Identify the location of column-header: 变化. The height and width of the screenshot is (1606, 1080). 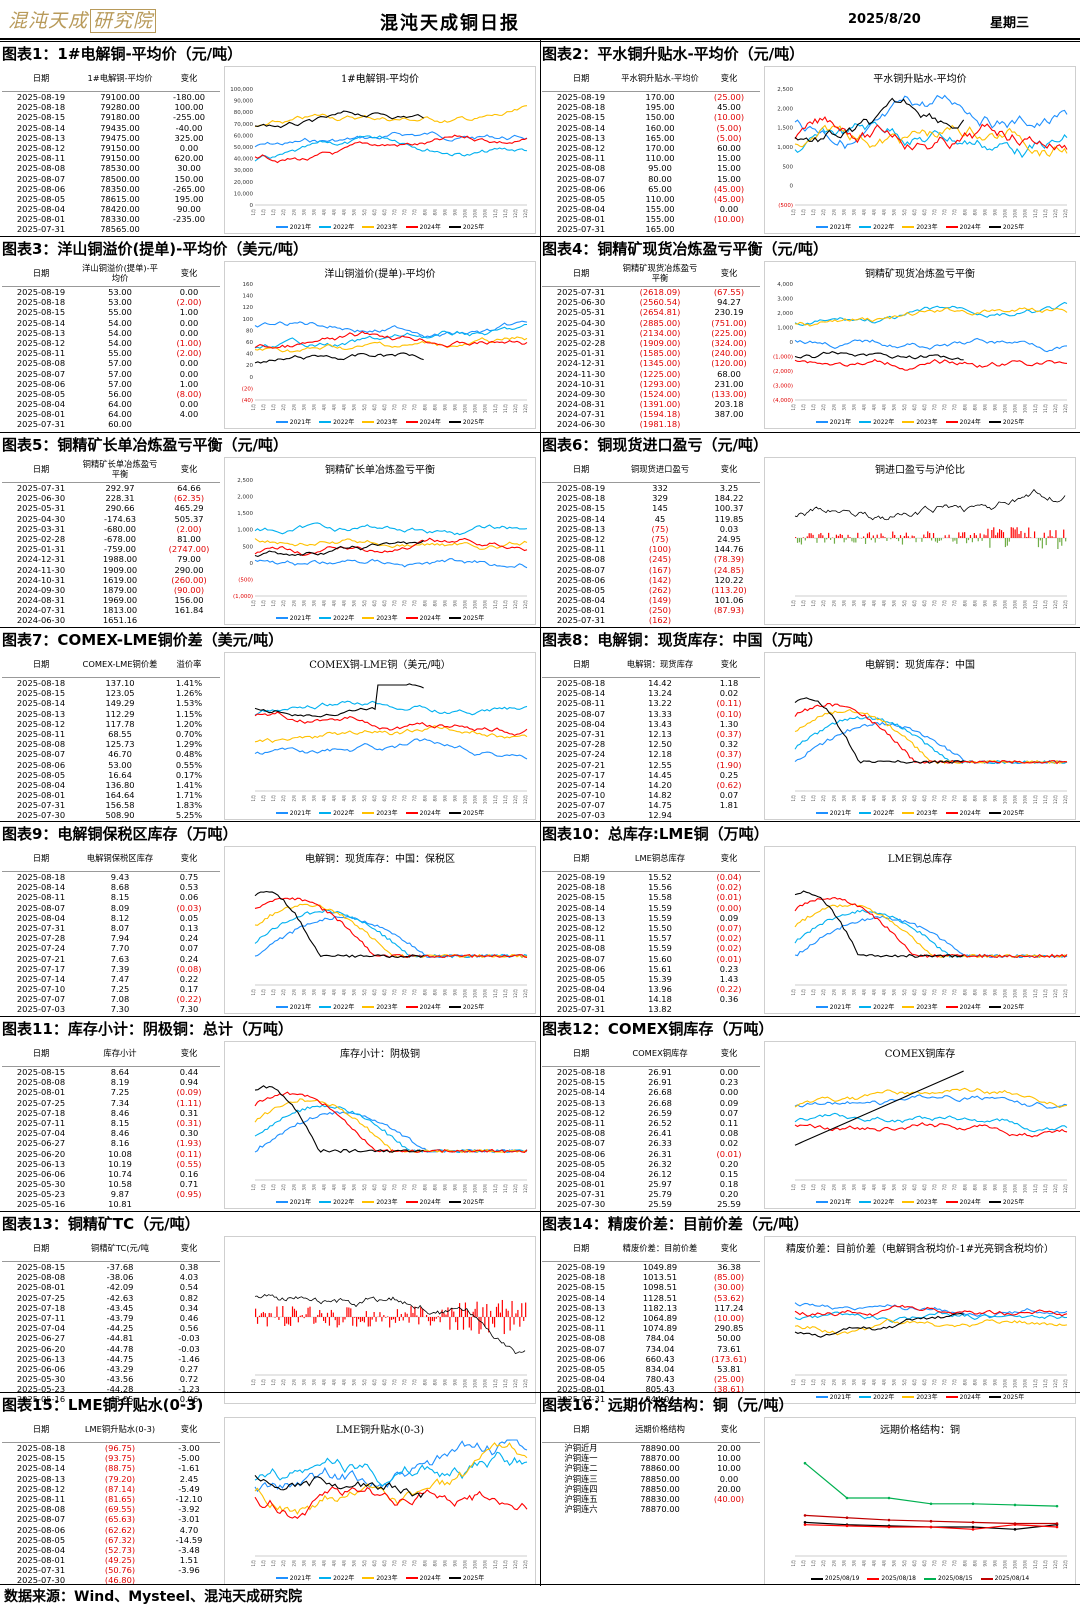
(729, 272).